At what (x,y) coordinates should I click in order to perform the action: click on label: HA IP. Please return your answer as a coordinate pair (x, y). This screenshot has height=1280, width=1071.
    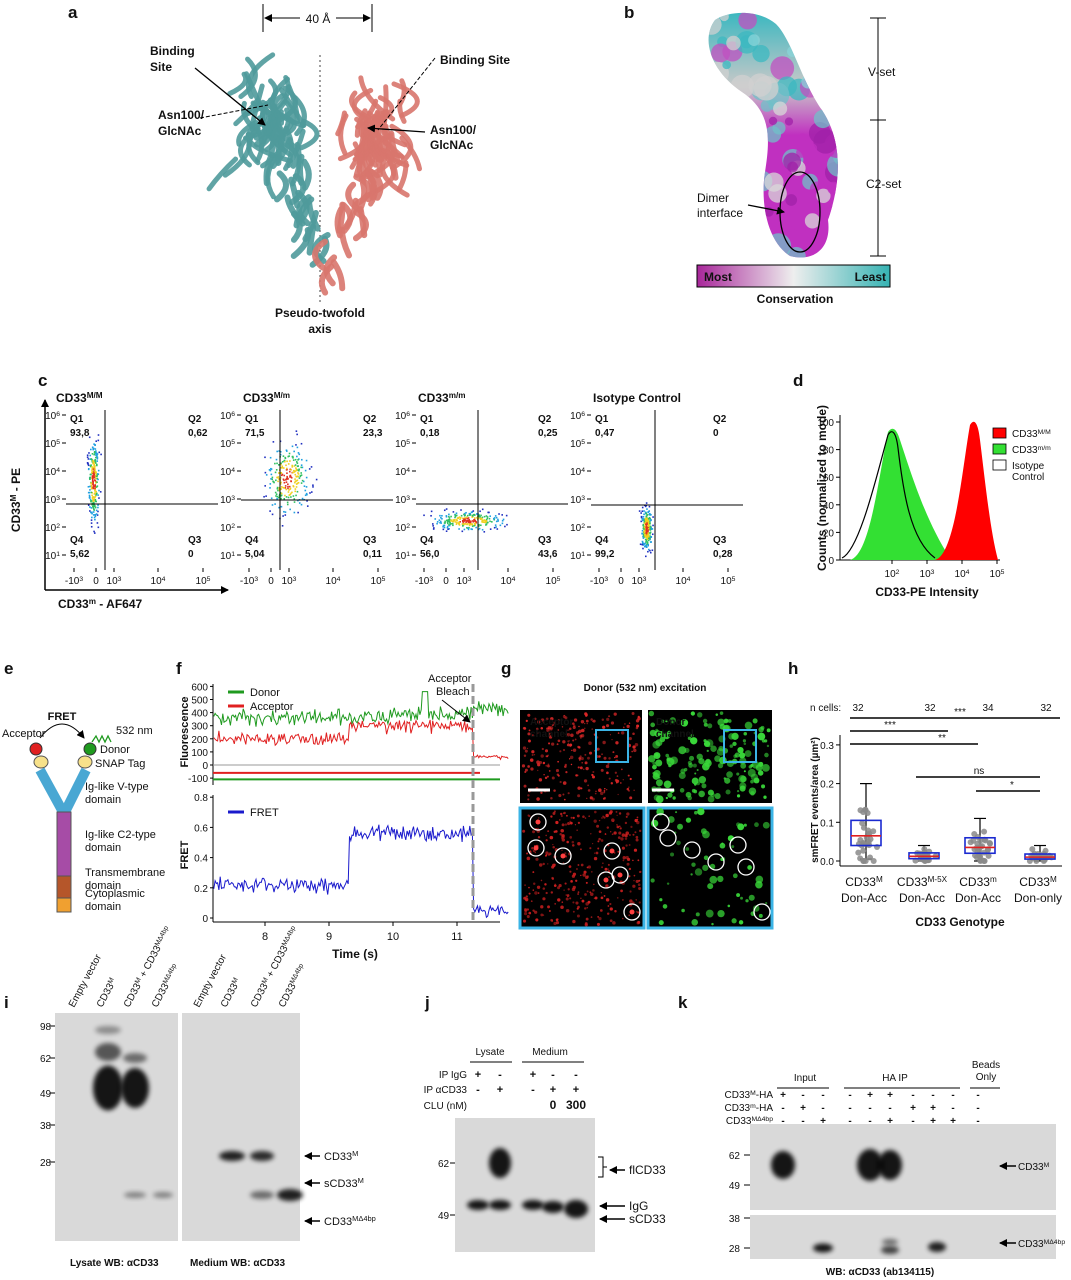
    Looking at the image, I should click on (895, 1078).